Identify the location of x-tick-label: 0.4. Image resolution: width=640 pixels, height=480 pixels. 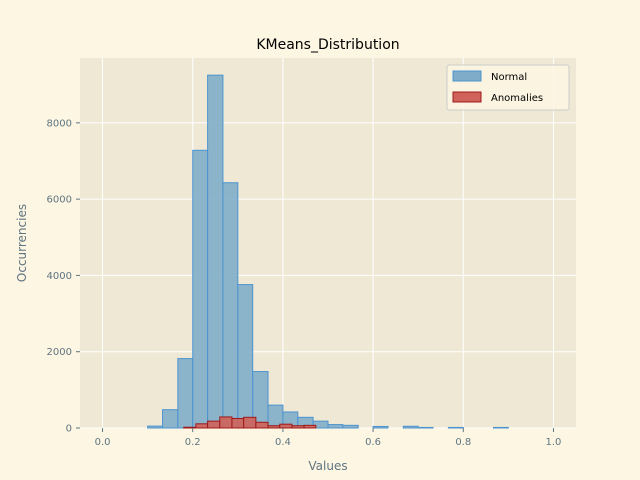
(283, 442).